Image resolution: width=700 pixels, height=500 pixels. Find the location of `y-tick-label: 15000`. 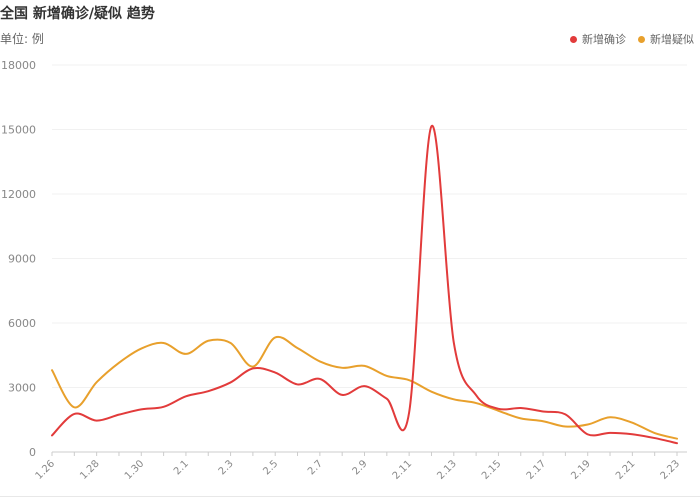

y-tick-label: 15000 is located at coordinates (18, 130).